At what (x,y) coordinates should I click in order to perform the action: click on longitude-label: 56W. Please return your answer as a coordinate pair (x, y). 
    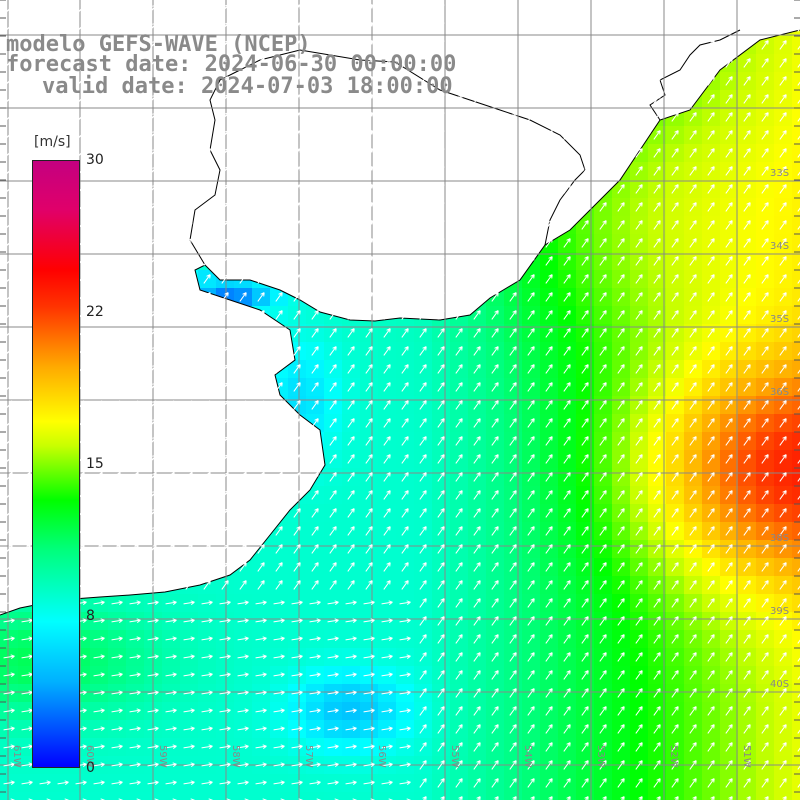
    Looking at the image, I should click on (381, 756).